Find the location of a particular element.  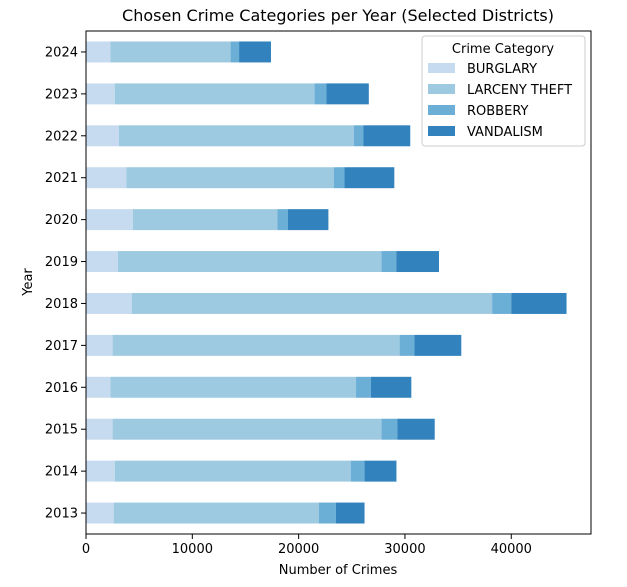

bar-burglary-2015 is located at coordinates (99, 429).